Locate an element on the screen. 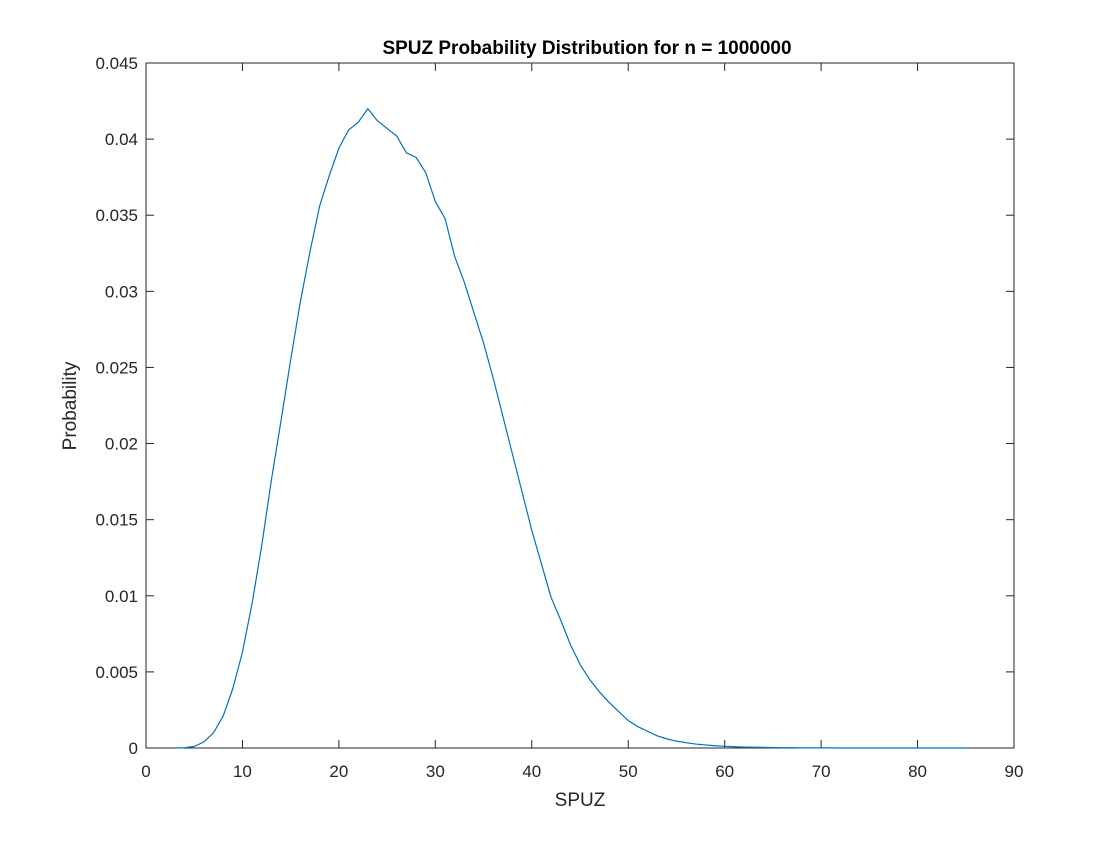 The image size is (1120, 845). x-tick-label: 40 is located at coordinates (531, 771).